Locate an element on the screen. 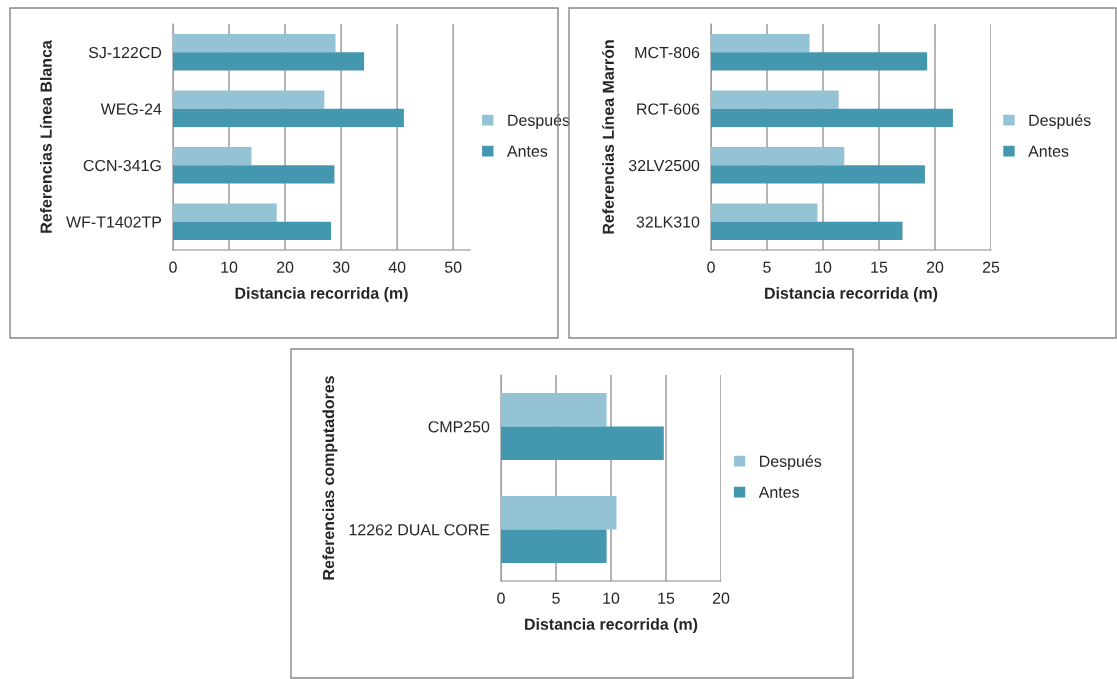  x-tick-label: 30 is located at coordinates (341, 267).